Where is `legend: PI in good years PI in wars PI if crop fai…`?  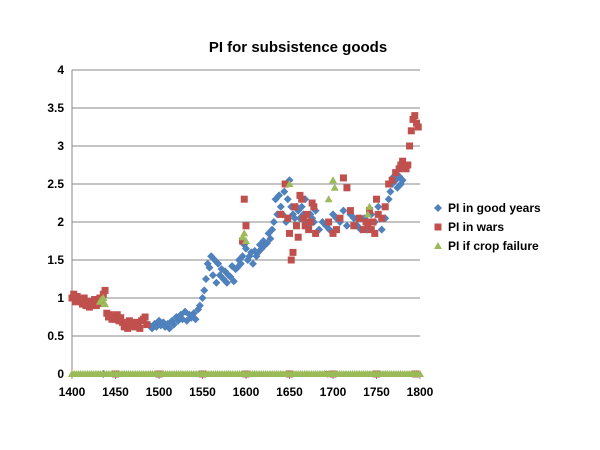
legend: PI in good years PI in wars PI if crop fai… is located at coordinates (487, 227).